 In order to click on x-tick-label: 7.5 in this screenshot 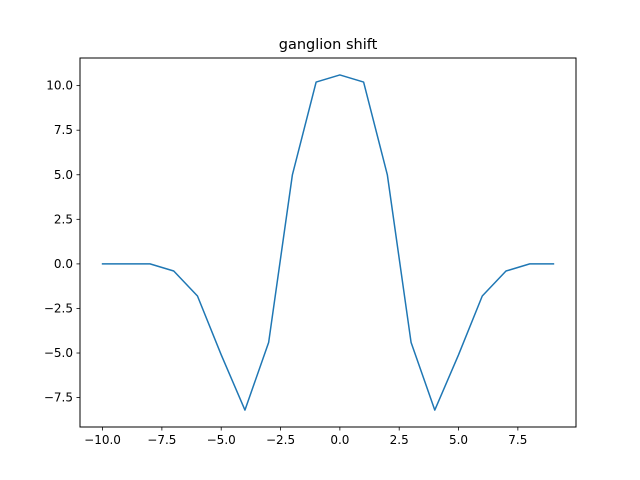, I will do `click(517, 440)`.